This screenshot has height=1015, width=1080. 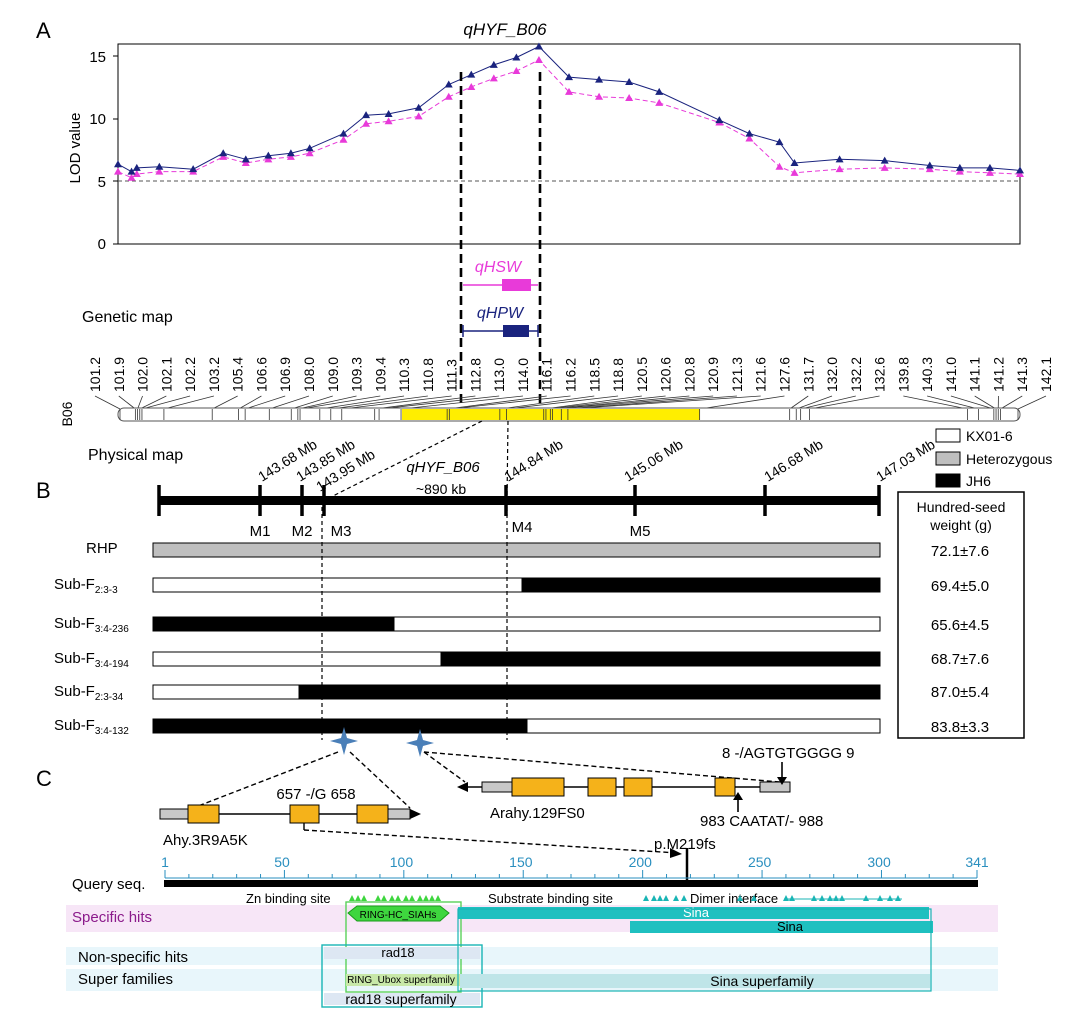 I want to click on gene-model-arahy, so click(x=624, y=787).